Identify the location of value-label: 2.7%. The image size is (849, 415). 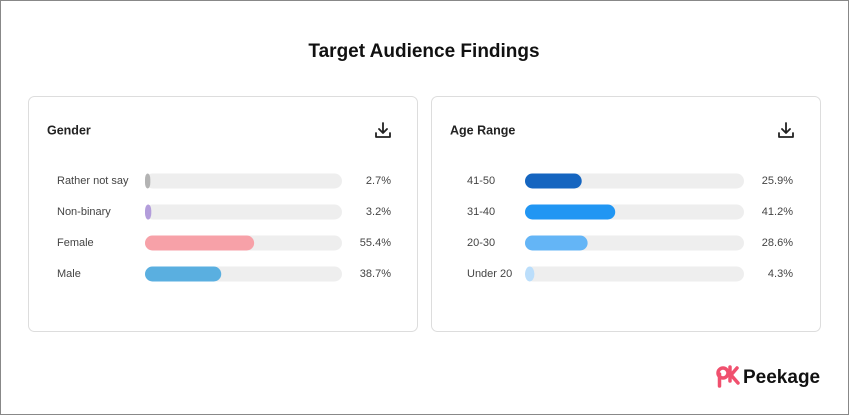
(378, 181).